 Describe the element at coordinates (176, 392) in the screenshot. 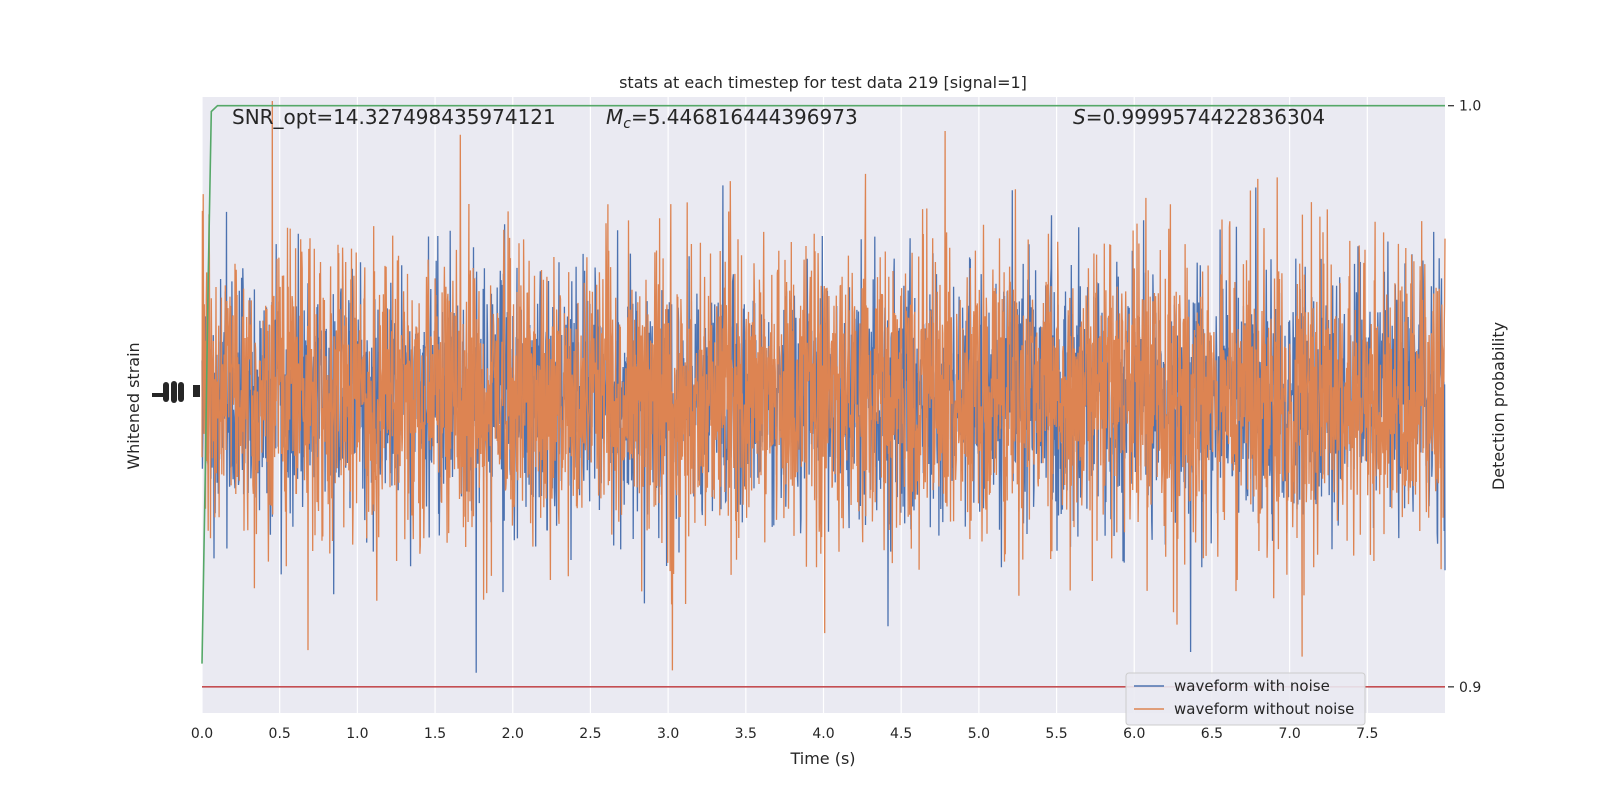

I see `left-axis-tick-cluster` at that location.